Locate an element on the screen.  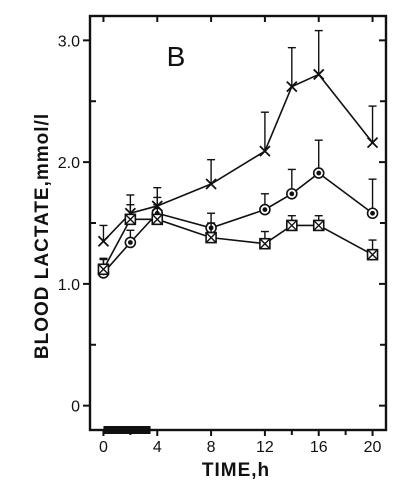
x-axis-label: TIME,h is located at coordinates (236, 470).